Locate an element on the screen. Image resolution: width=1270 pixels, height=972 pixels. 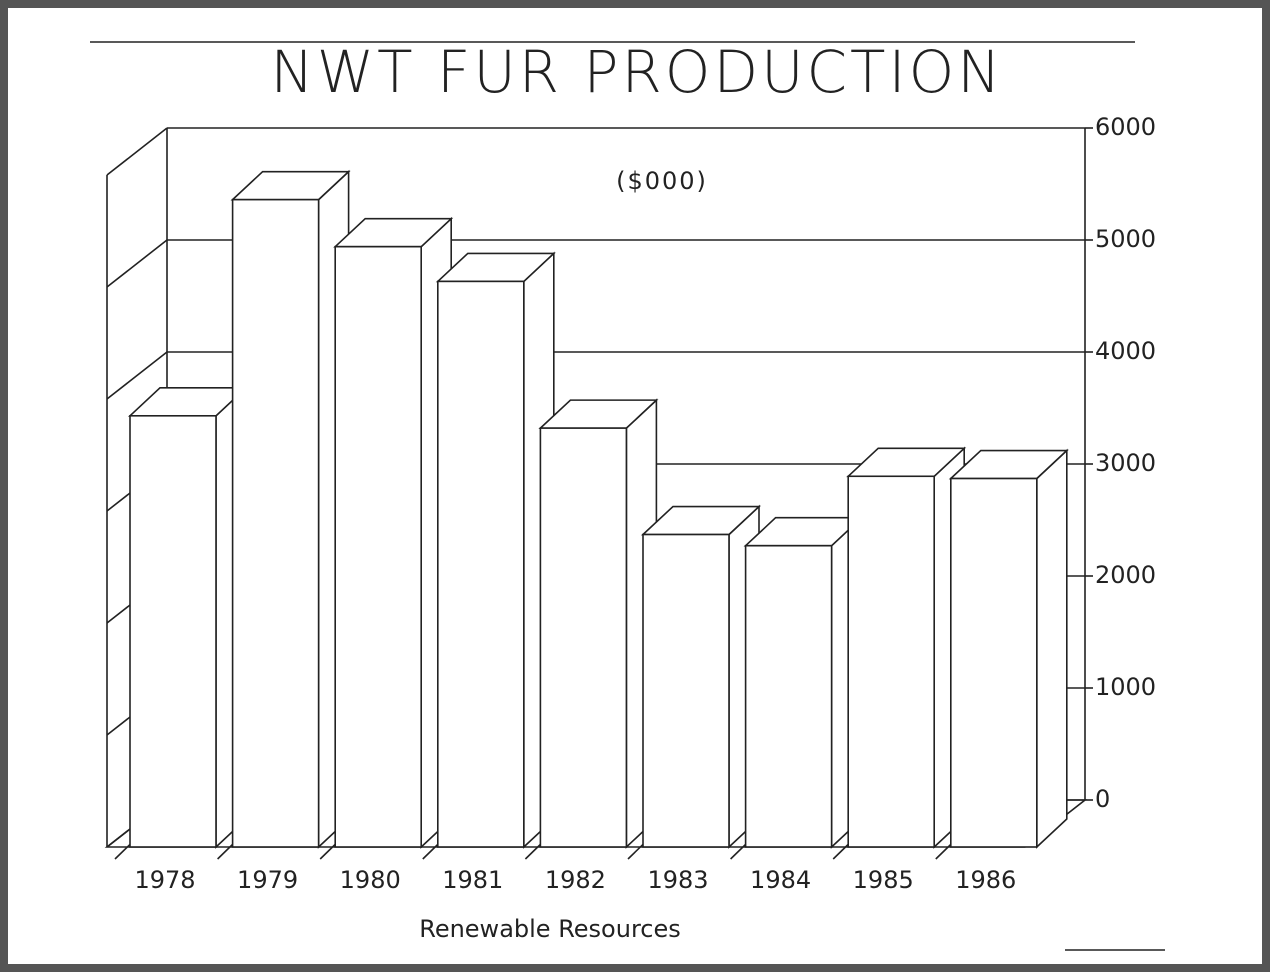
x-tick-label: 1979 is located at coordinates (267, 880).